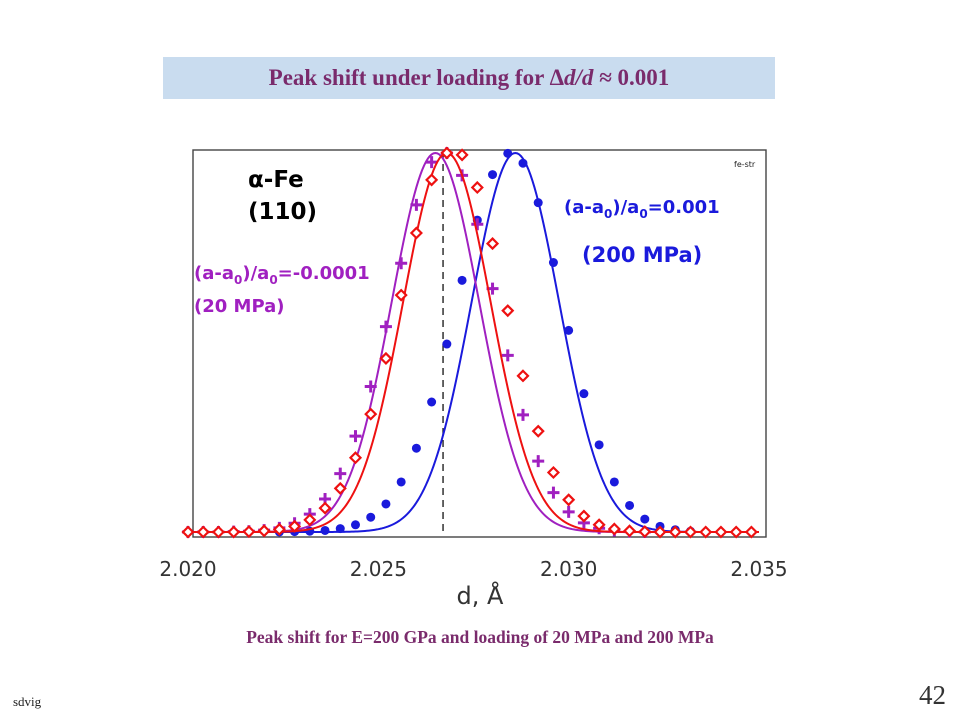 The height and width of the screenshot is (720, 960). I want to click on x-axis-ticks: 2.020 2.025 2.030 2.035, so click(473, 569).